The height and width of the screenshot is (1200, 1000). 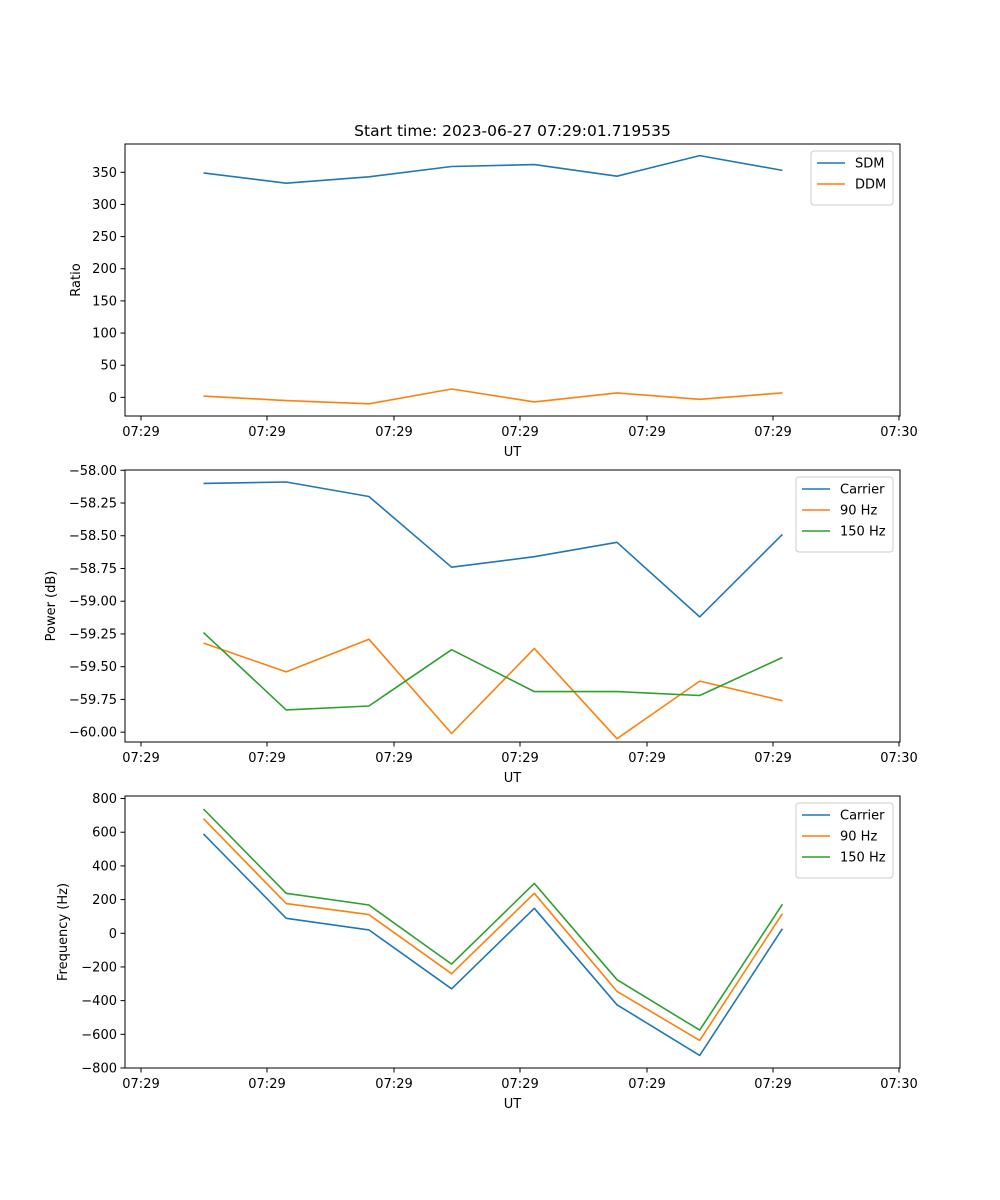 I want to click on legend-entry-label: SDM, so click(x=869, y=164).